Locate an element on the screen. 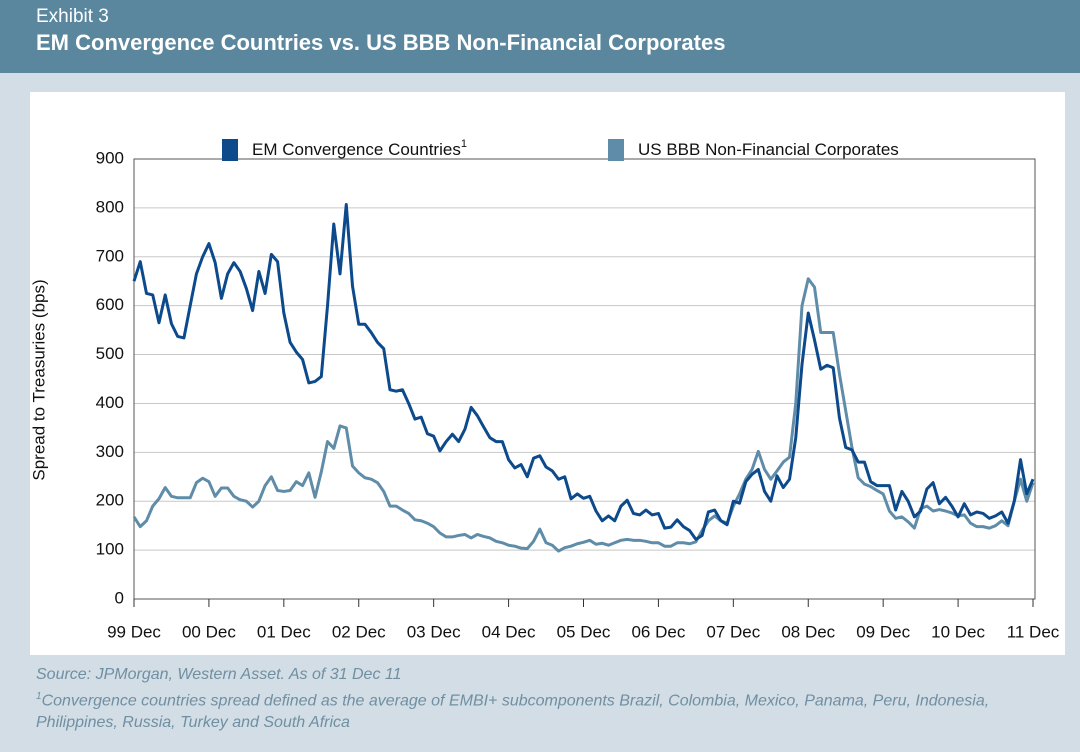 The width and height of the screenshot is (1080, 752). x-tick-label: 99 Dec is located at coordinates (134, 631).